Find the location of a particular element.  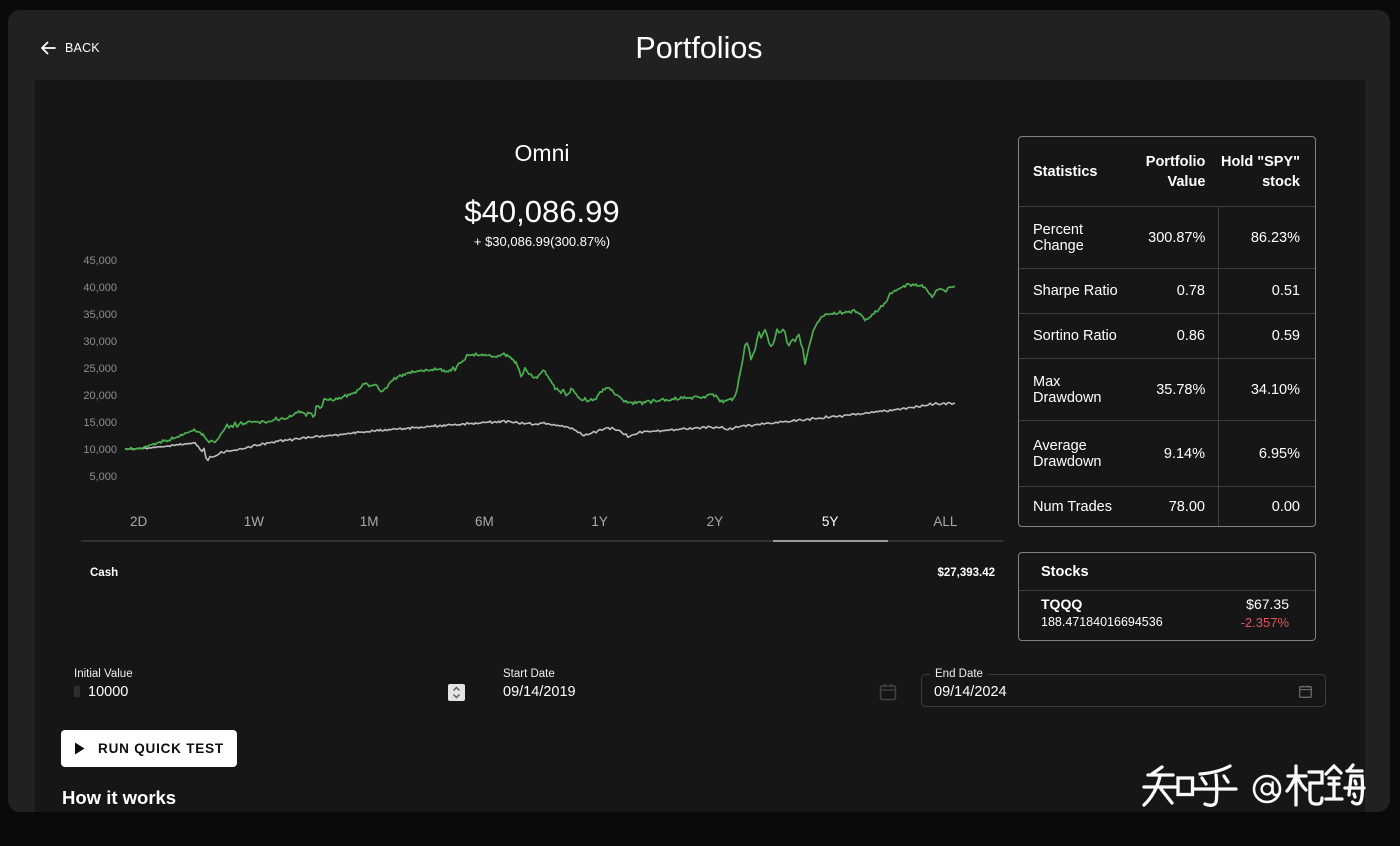

svg-text: 30,000 is located at coordinates (100, 342).